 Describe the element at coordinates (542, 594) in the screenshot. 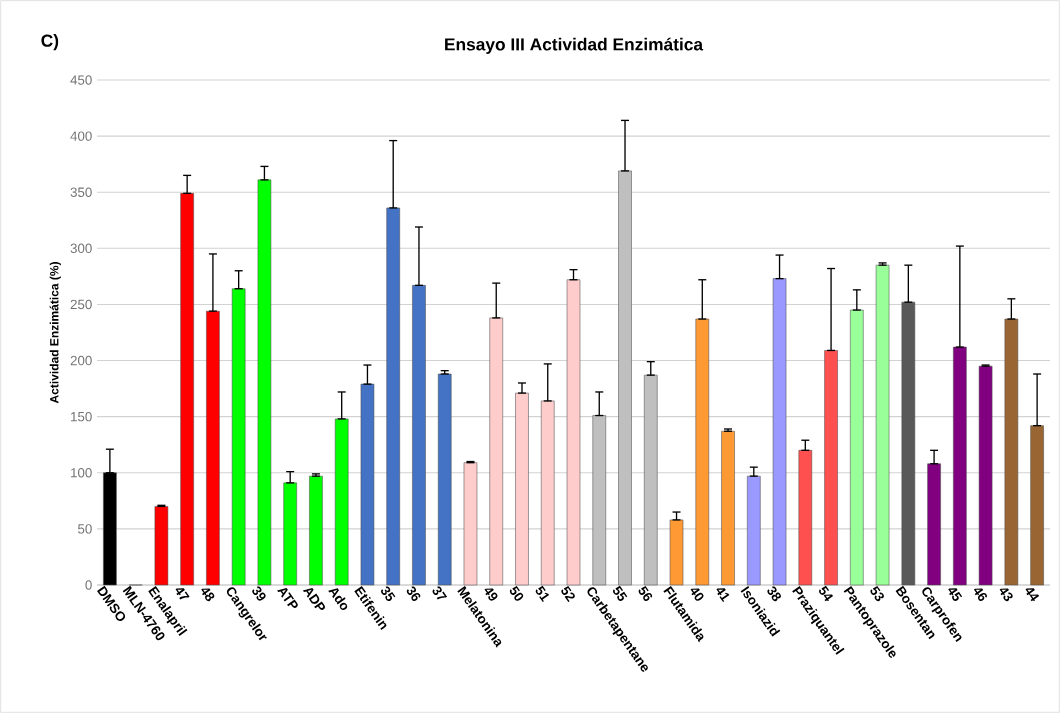

I see `x-tick-label: 51` at that location.